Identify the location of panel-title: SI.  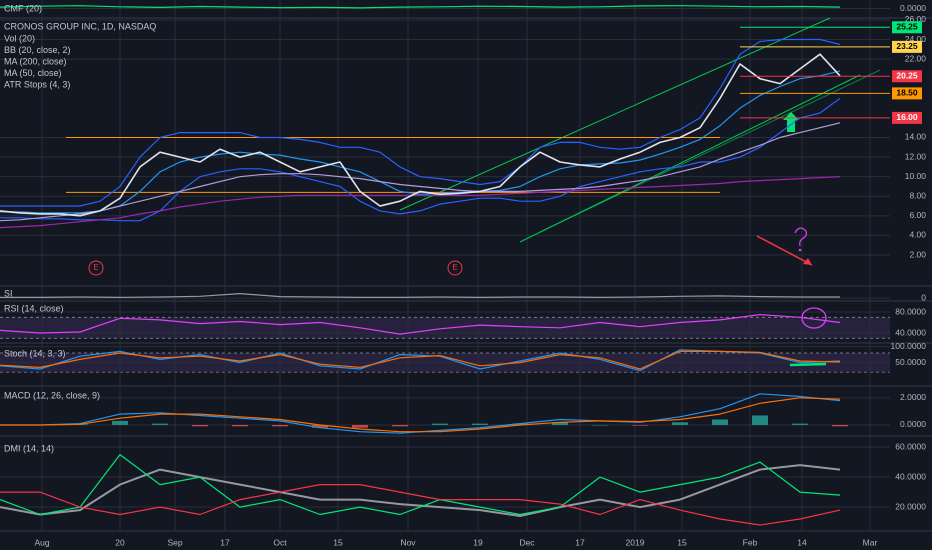
(8, 293).